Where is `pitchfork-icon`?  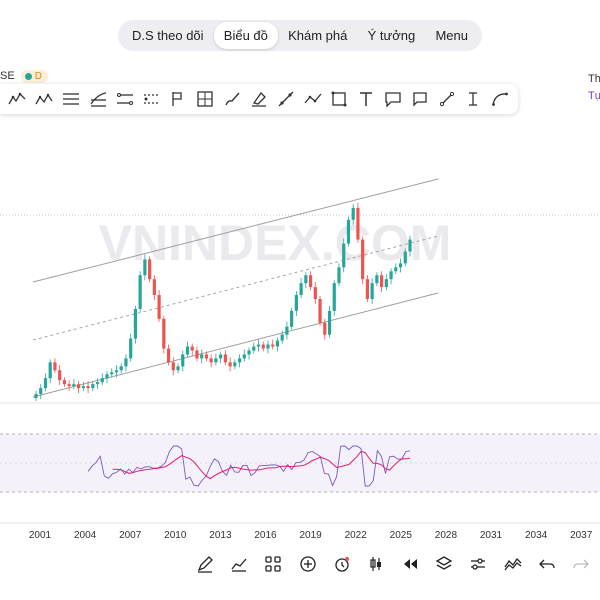
pitchfork-icon is located at coordinates (178, 99).